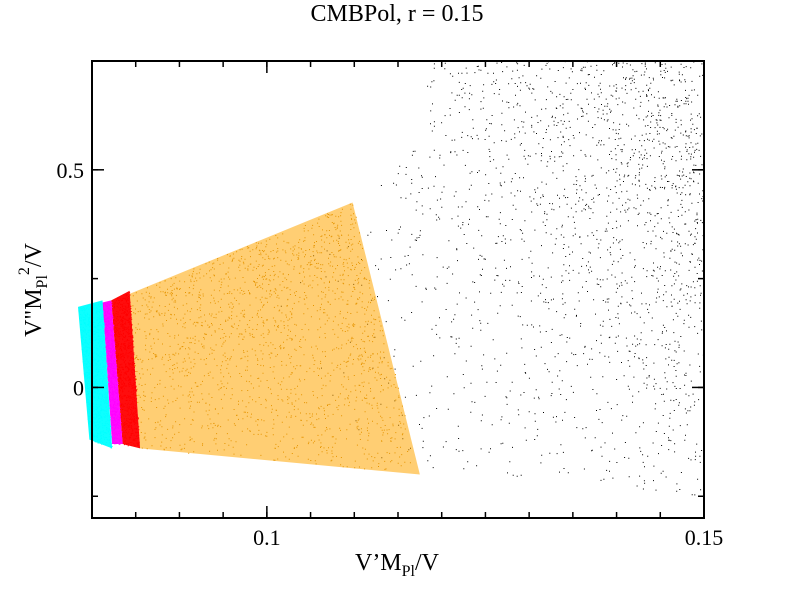 The height and width of the screenshot is (612, 792). What do you see at coordinates (78, 387) in the screenshot?
I see `y-tick-label: 0` at bounding box center [78, 387].